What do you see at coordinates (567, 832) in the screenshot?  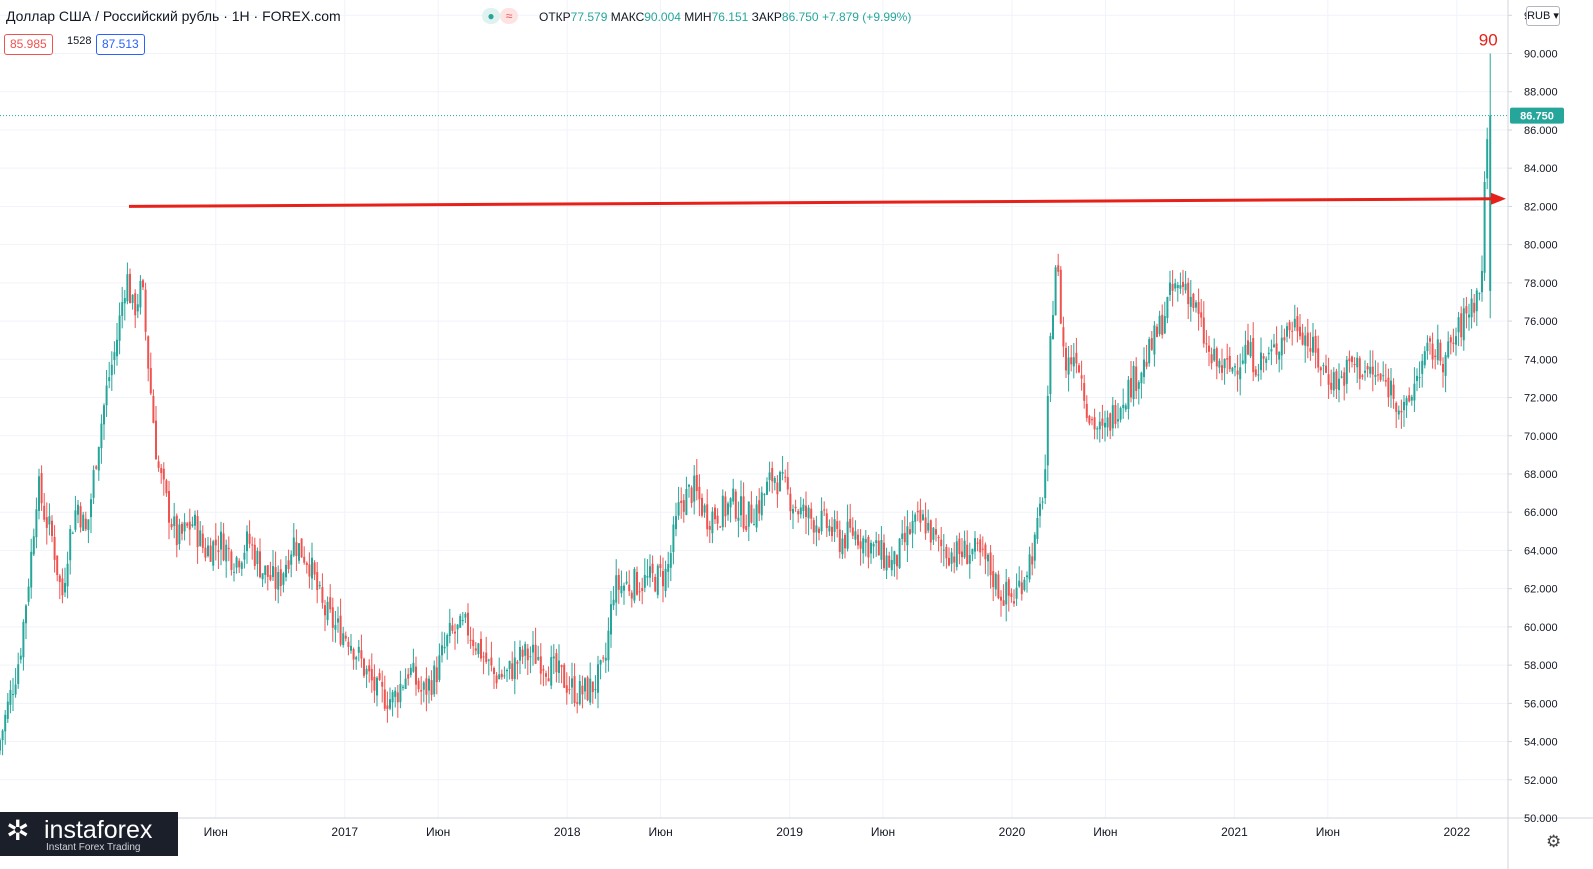 I see `x-tick-label: 2018` at bounding box center [567, 832].